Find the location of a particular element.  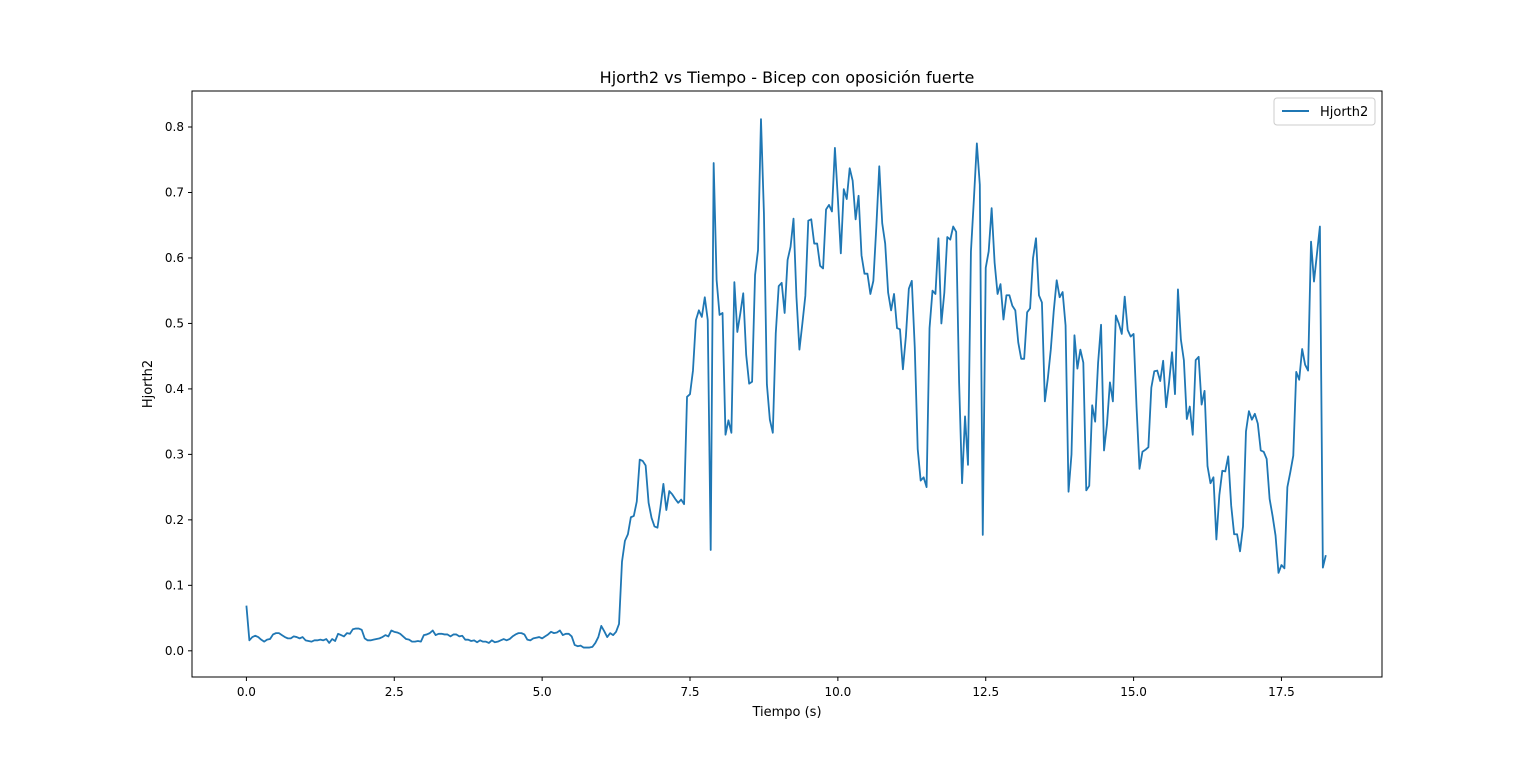

x-axis-label: Tiempo (s) is located at coordinates (786, 712).